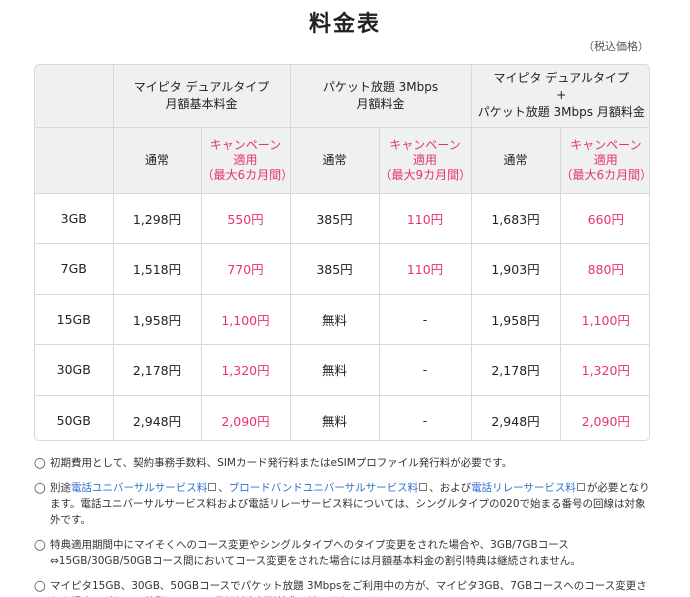 The image size is (690, 597). I want to click on header-group-basic: マイピタ デュアルタイプ 月額基本料金, so click(201, 96).